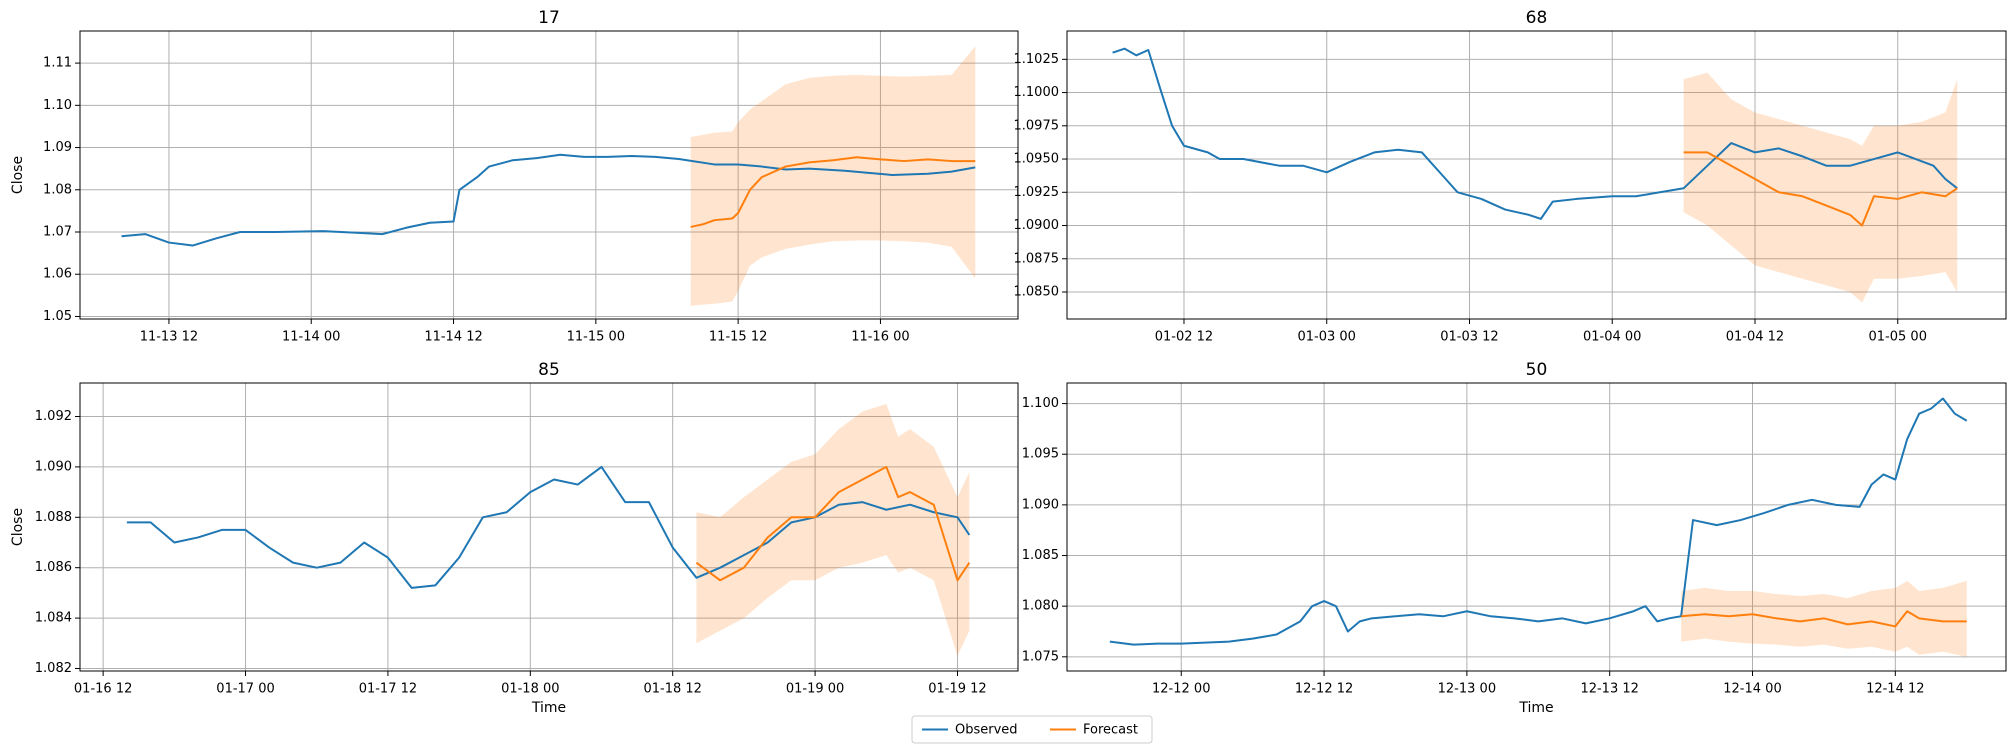 The width and height of the screenshot is (2016, 753). I want to click on y-tick-label: 1.09, so click(57, 147).